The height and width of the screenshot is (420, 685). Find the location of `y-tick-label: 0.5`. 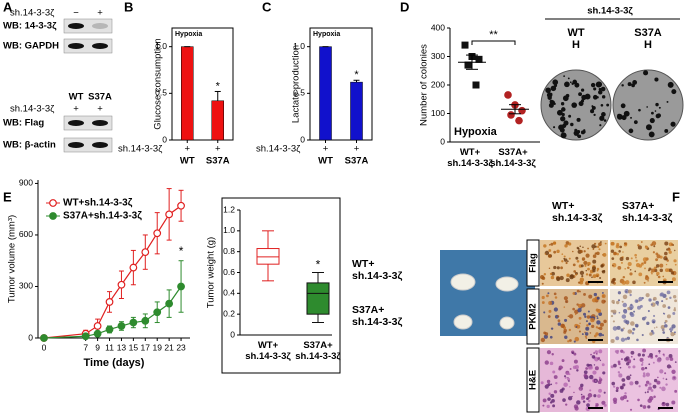

y-tick-label: 0.5 is located at coordinates (299, 93).